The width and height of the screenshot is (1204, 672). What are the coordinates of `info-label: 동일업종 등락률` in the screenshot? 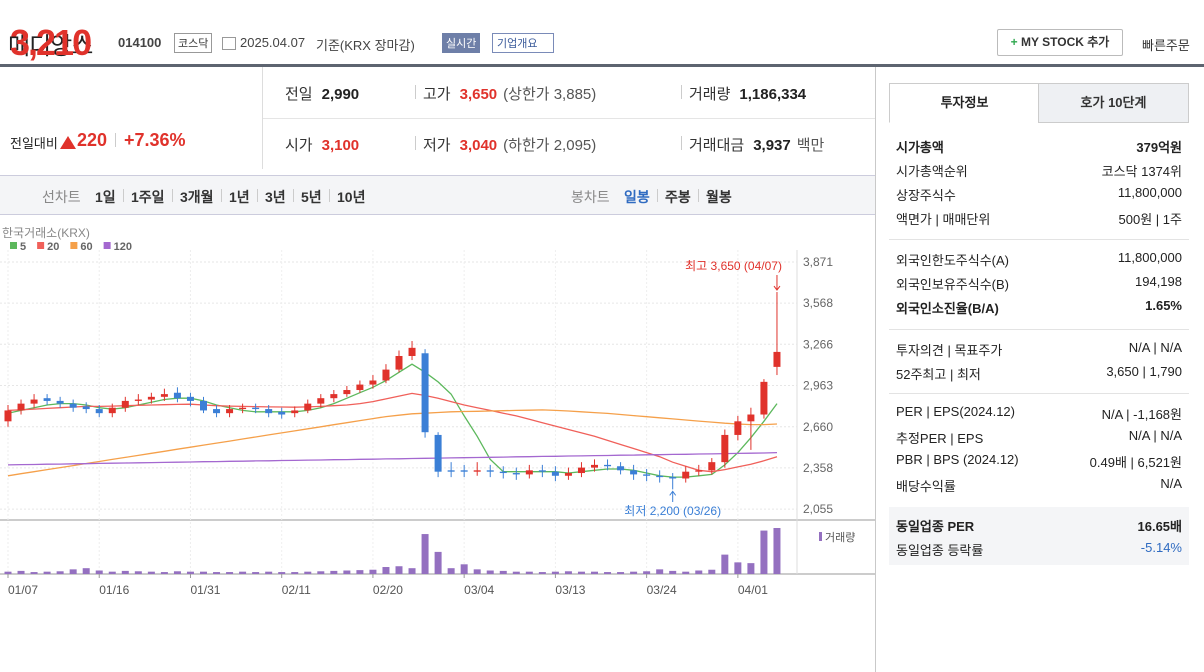 It's located at (940, 550).